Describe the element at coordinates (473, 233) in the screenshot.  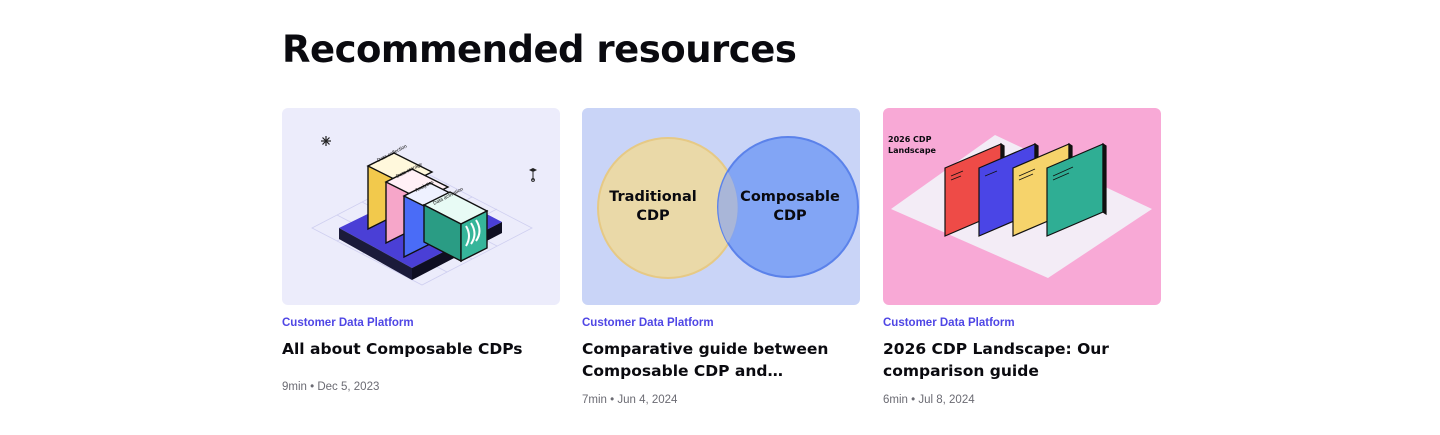
I see `logo-icon` at that location.